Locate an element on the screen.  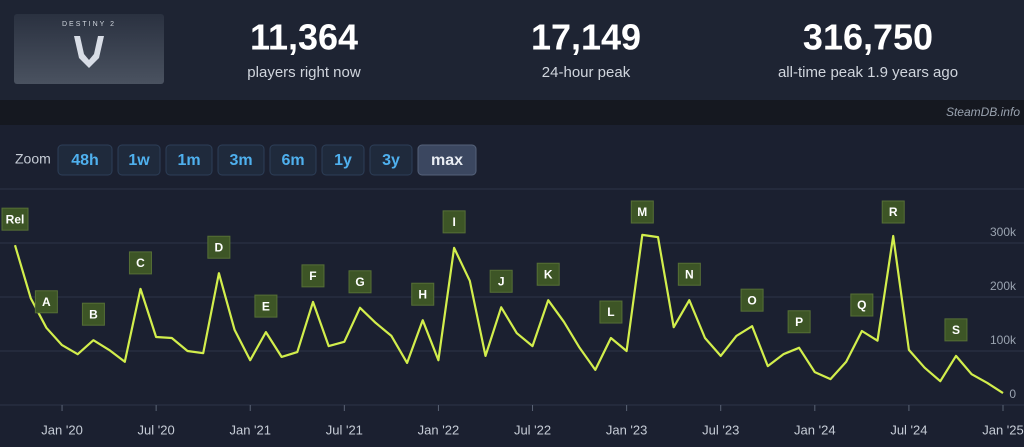
event-flag-label: G is located at coordinates (359, 282).